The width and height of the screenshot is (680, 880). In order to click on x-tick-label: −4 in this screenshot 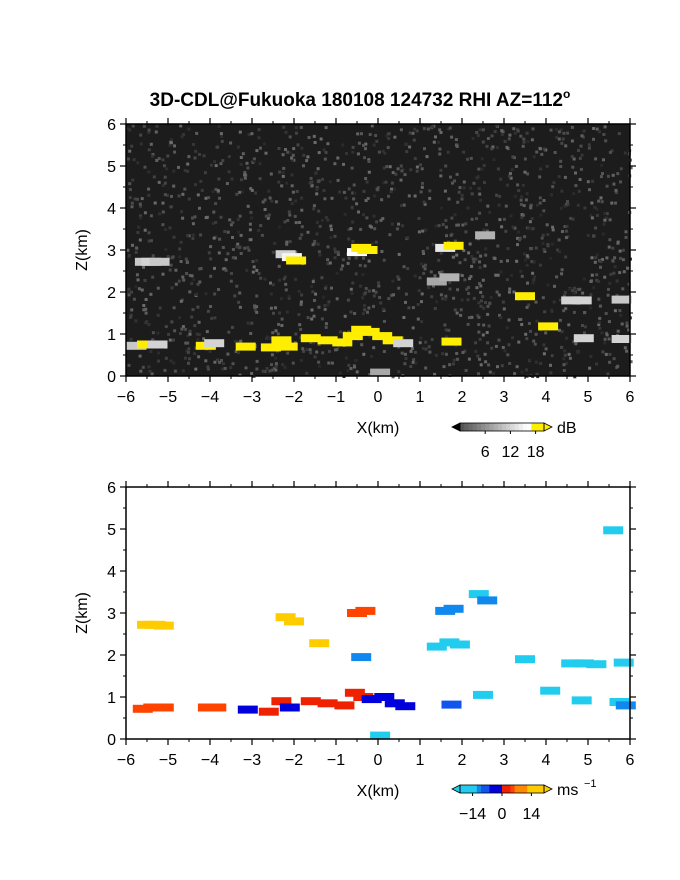, I will do `click(210, 397)`.